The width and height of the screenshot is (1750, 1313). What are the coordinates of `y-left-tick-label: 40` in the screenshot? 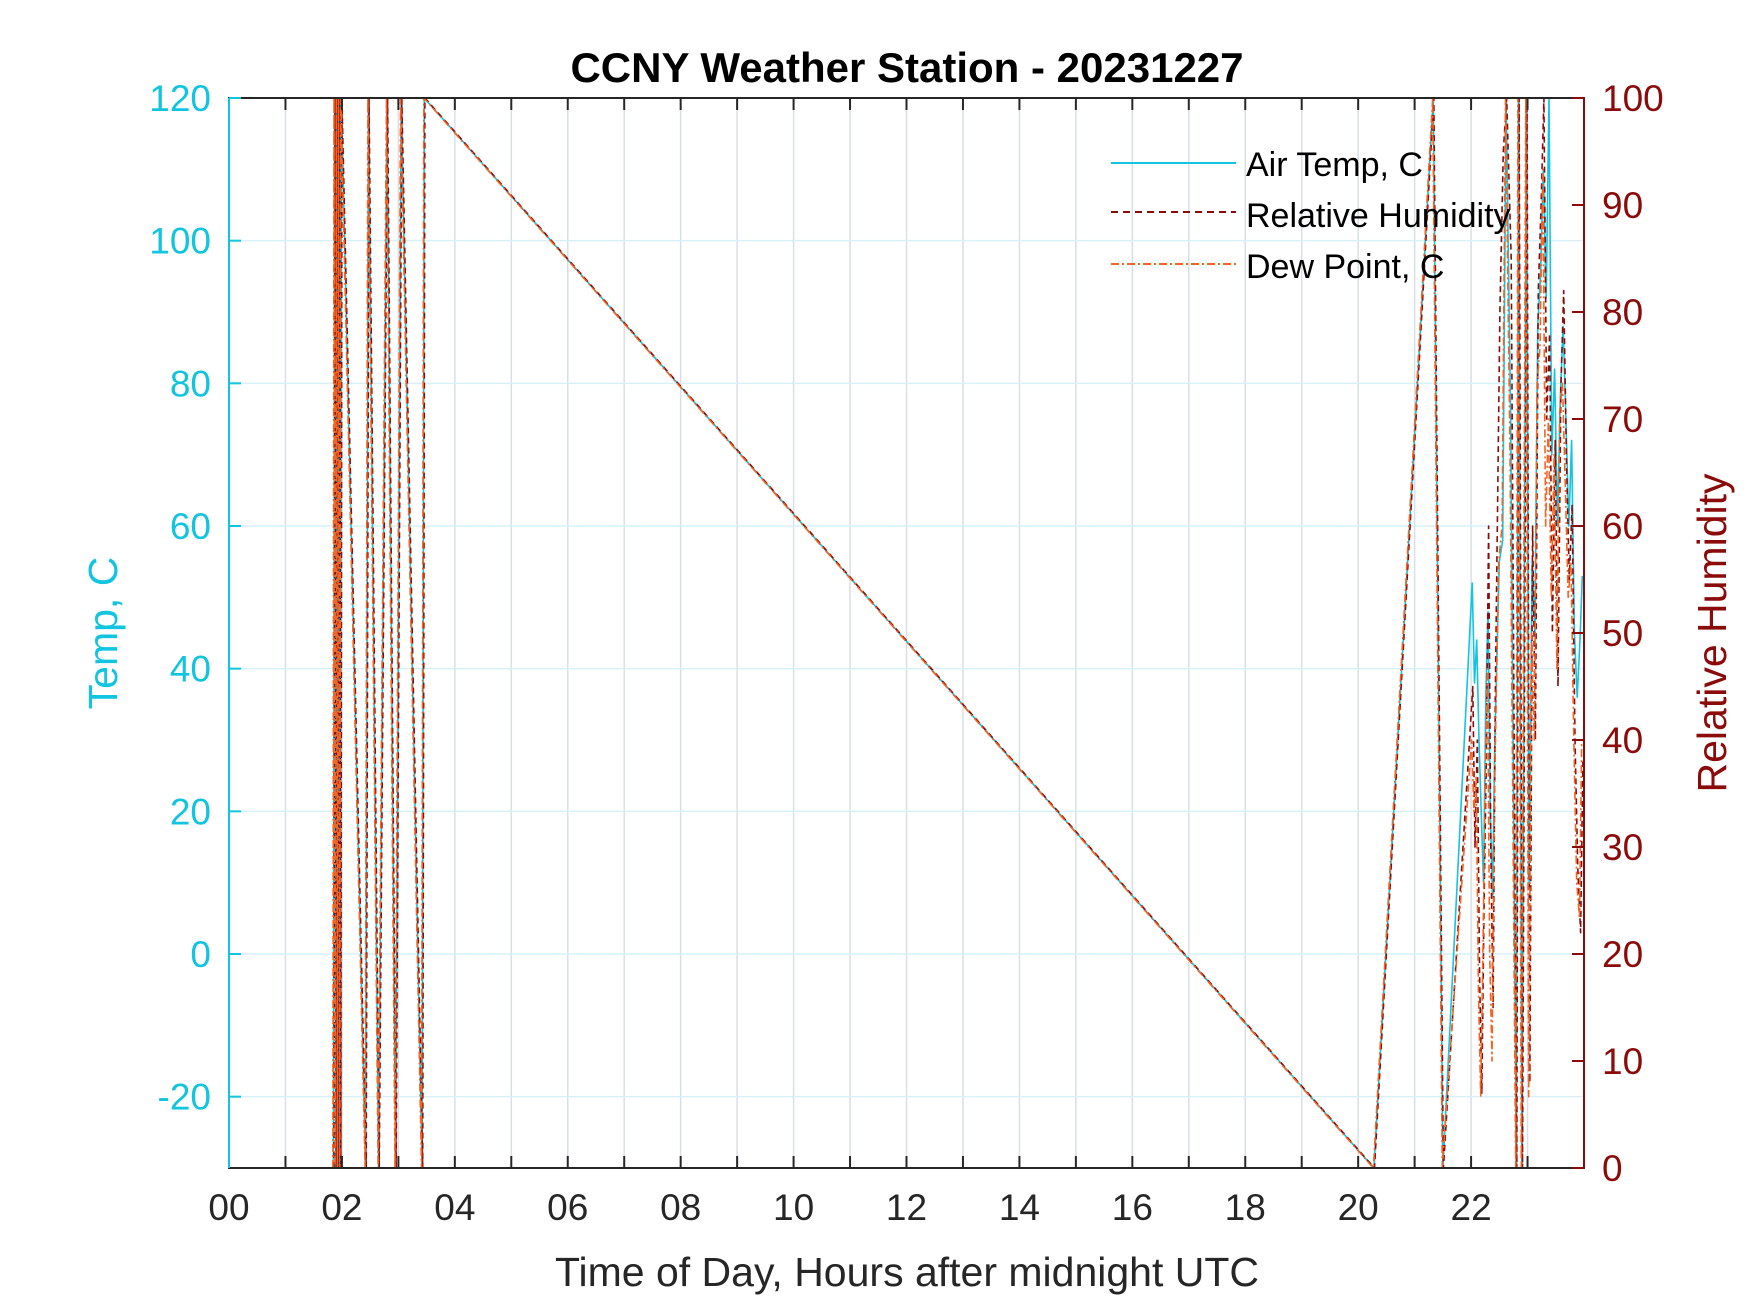 It's located at (190, 669).